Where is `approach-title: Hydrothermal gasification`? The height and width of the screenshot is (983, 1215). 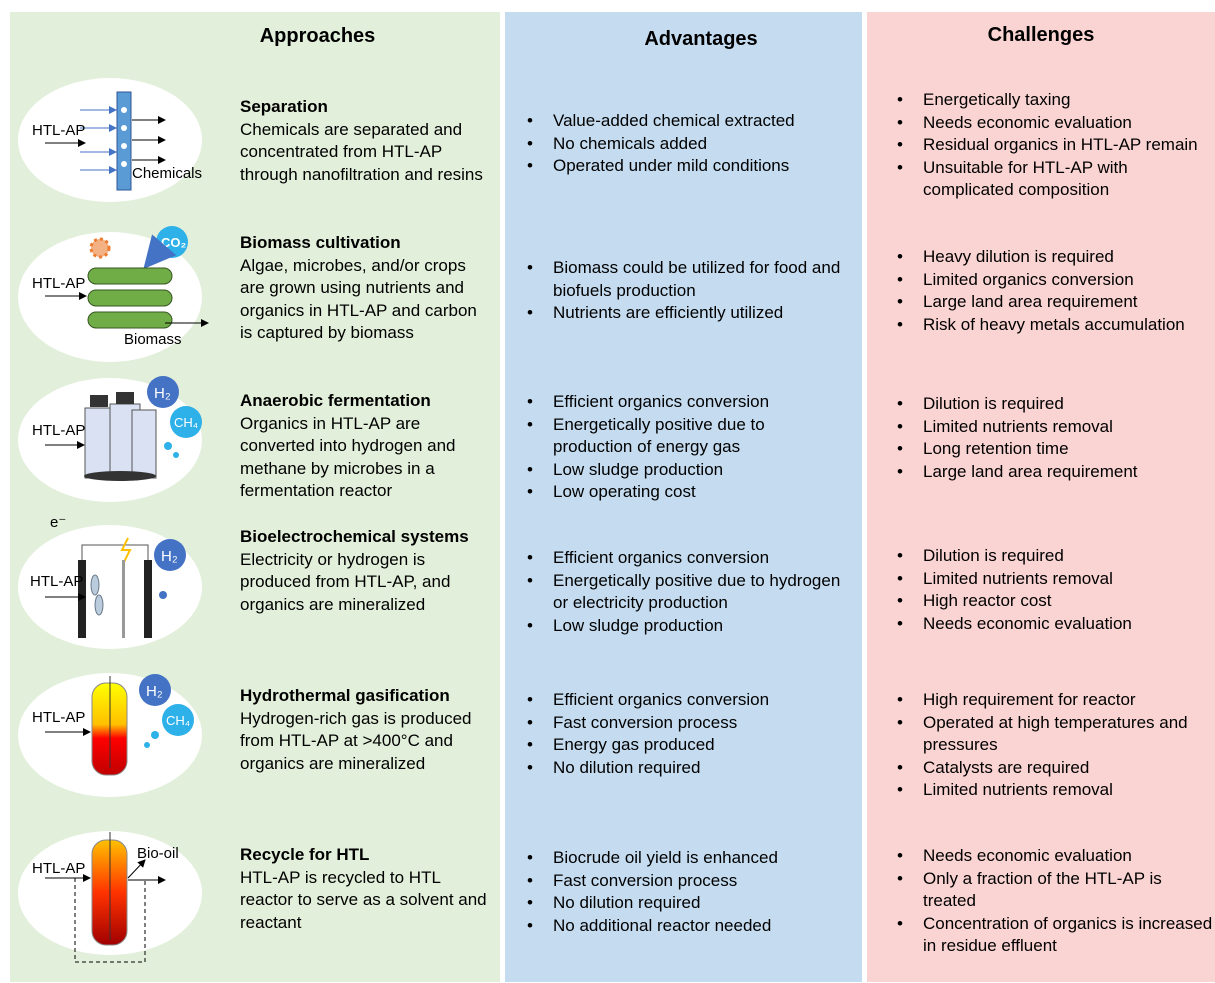
approach-title: Hydrothermal gasification is located at coordinates (345, 695).